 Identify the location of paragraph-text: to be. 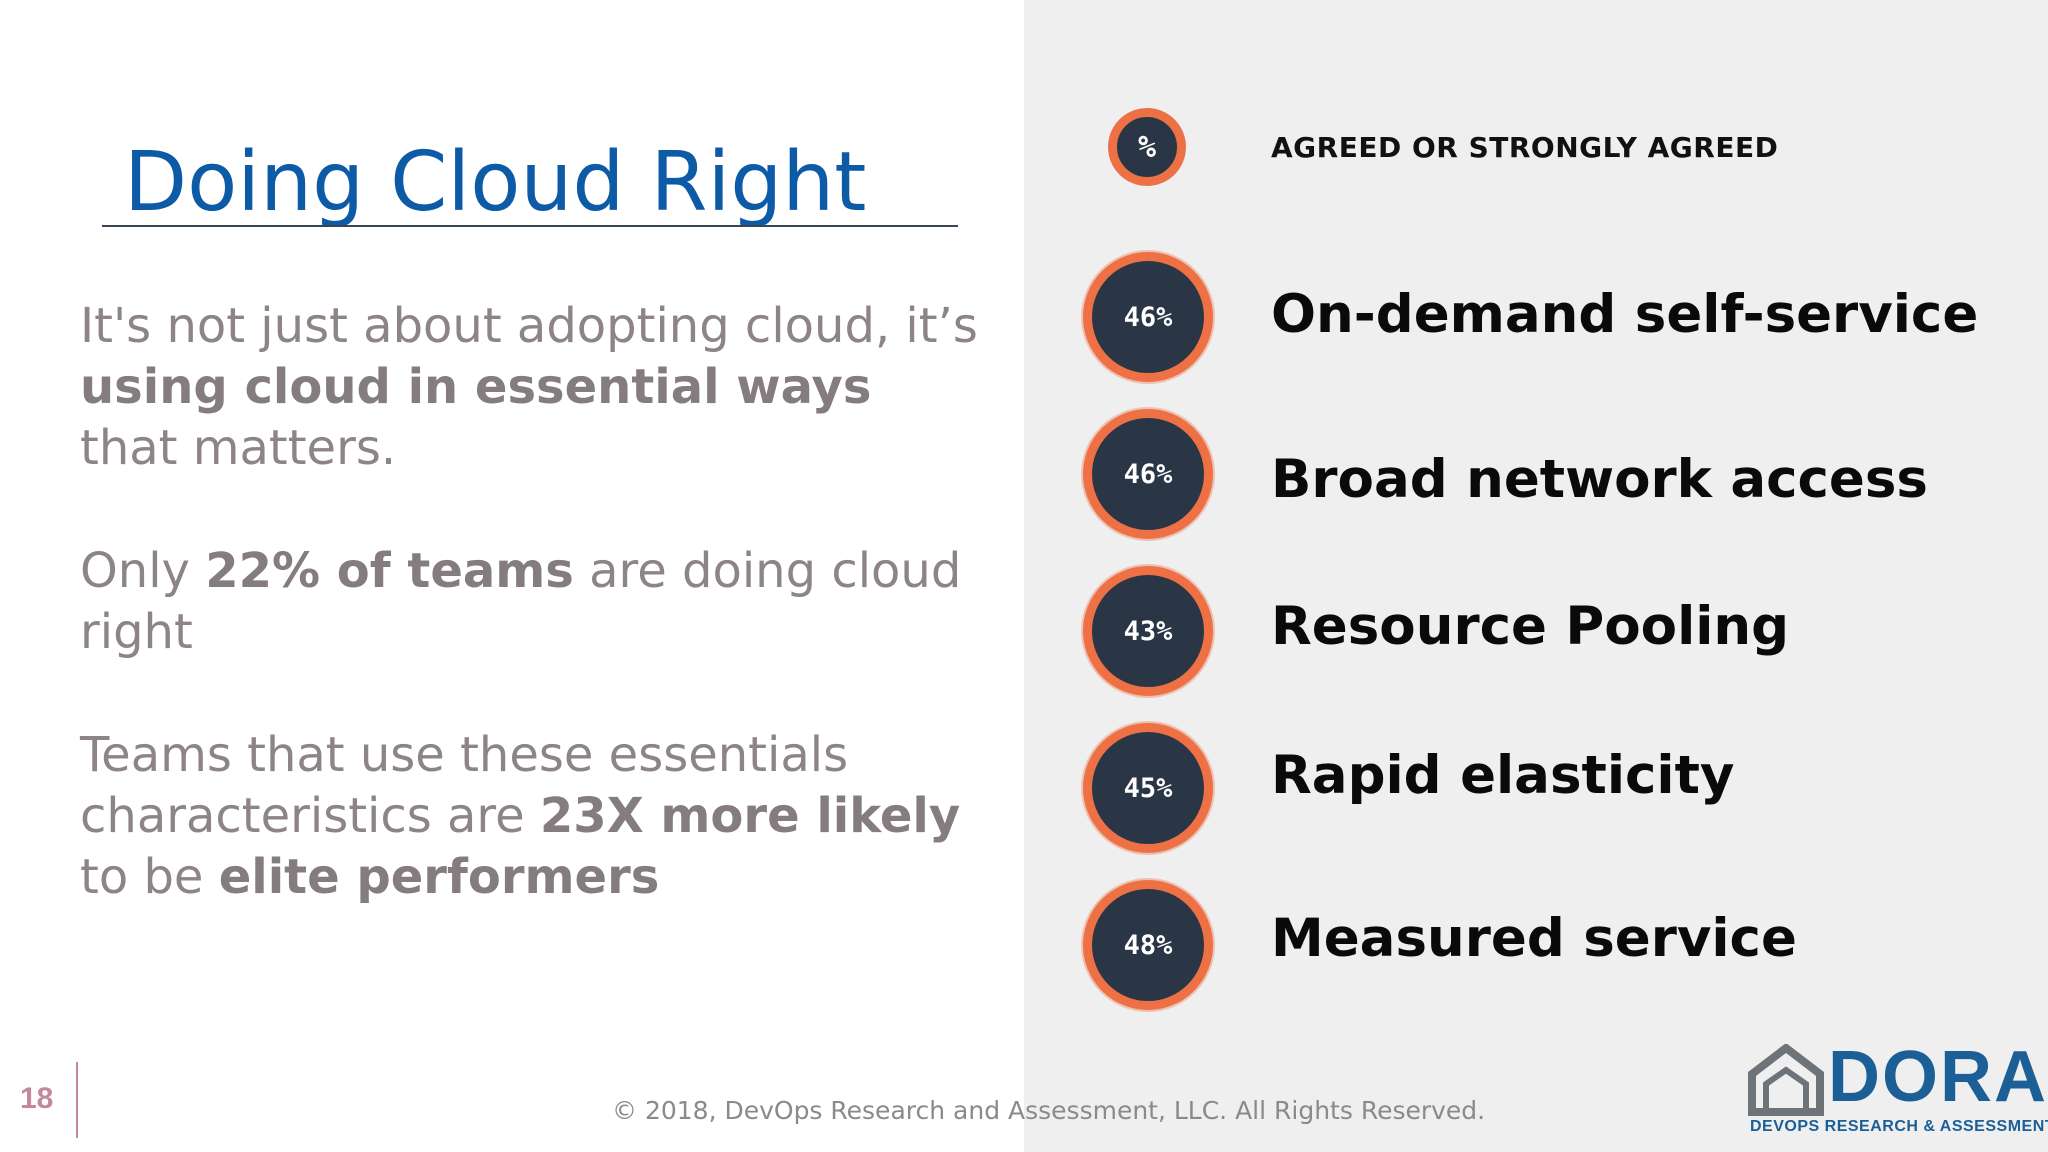
(149, 877).